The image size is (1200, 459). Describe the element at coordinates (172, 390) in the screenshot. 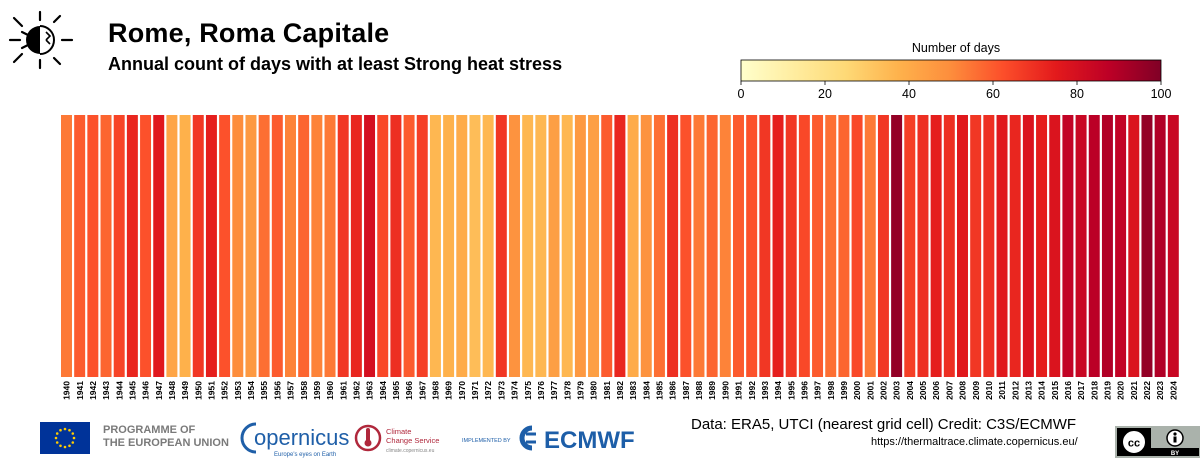

I see `year-label-1948: 1948` at that location.